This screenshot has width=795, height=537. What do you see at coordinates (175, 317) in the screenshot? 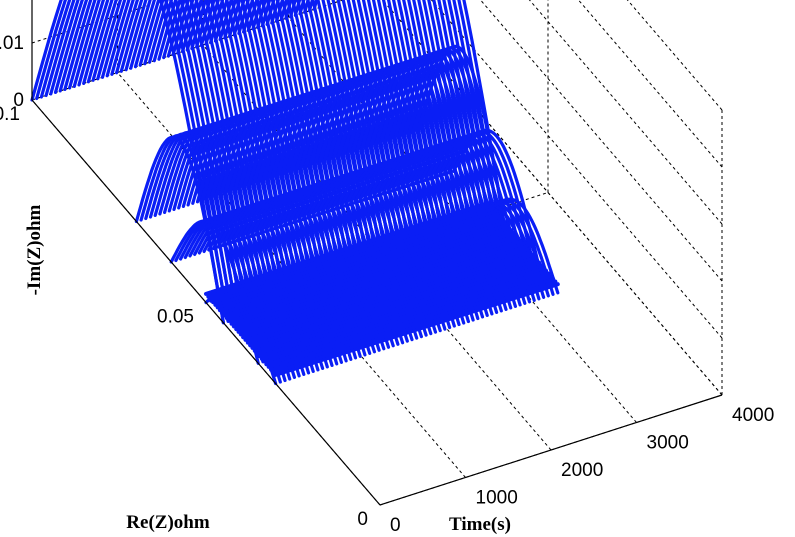
I see `y-tick-label: 0.05` at bounding box center [175, 317].